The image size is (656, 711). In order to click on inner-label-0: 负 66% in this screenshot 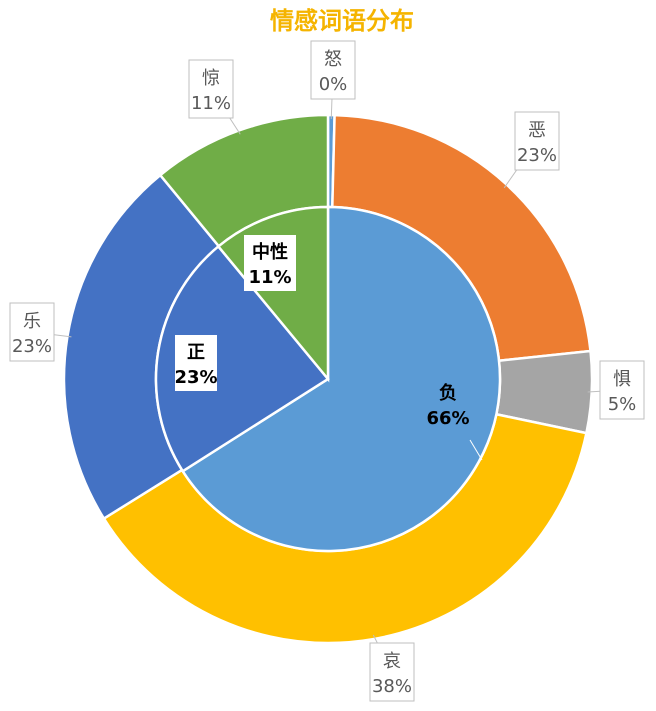, I will do `click(447, 405)`.